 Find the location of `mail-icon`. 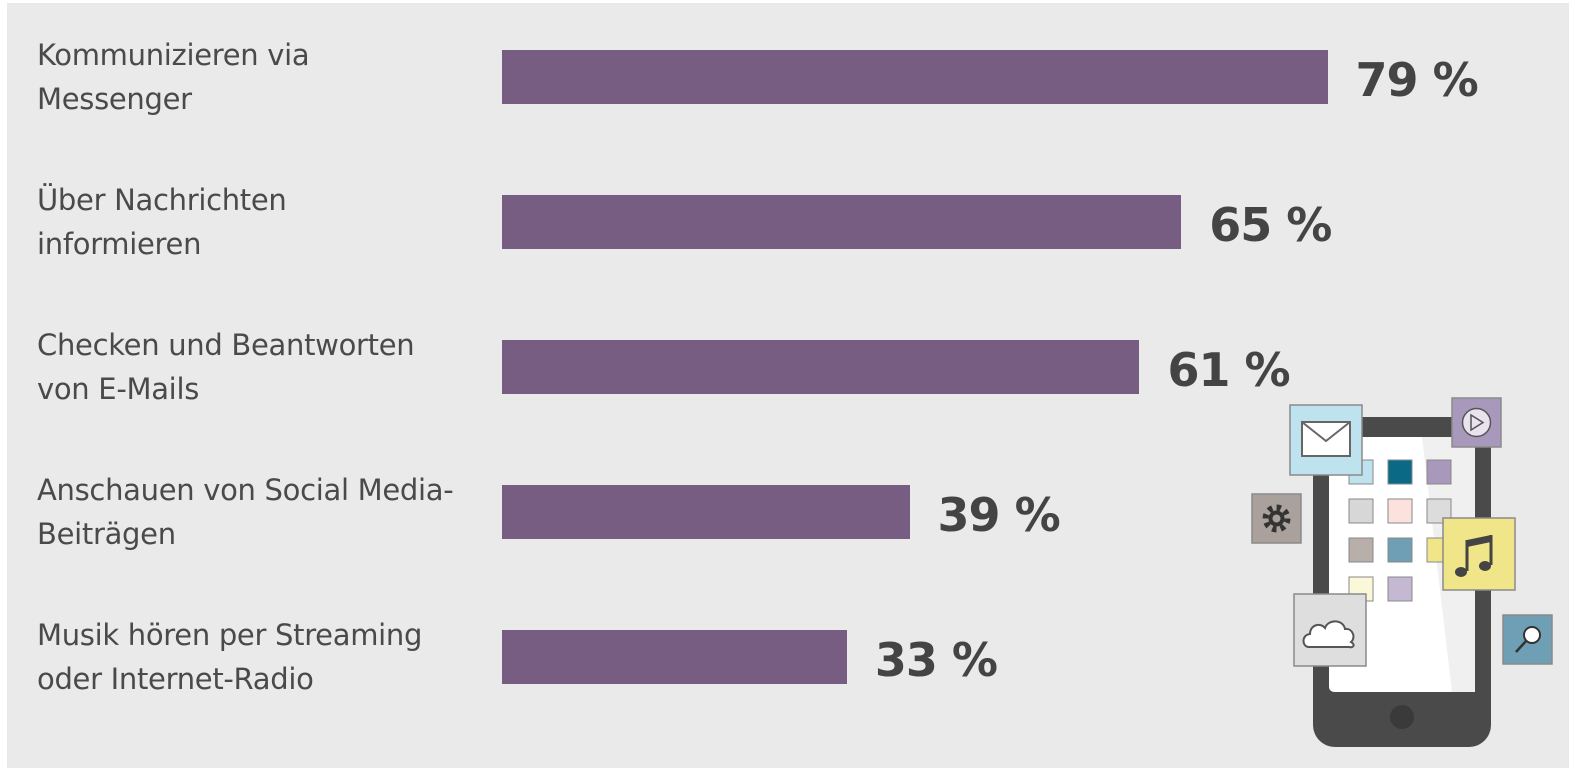

mail-icon is located at coordinates (1326, 440).